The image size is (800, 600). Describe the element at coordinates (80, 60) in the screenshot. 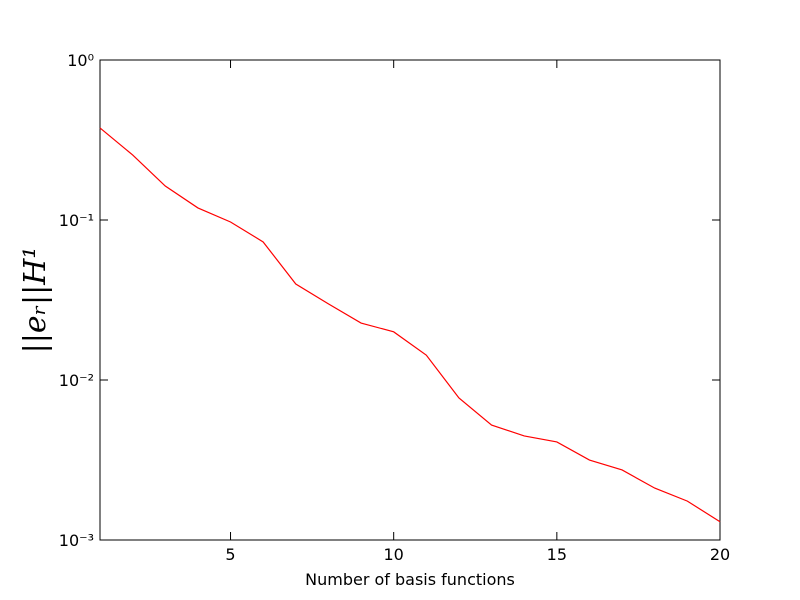

I see `y-tick-label: 10⁰` at that location.